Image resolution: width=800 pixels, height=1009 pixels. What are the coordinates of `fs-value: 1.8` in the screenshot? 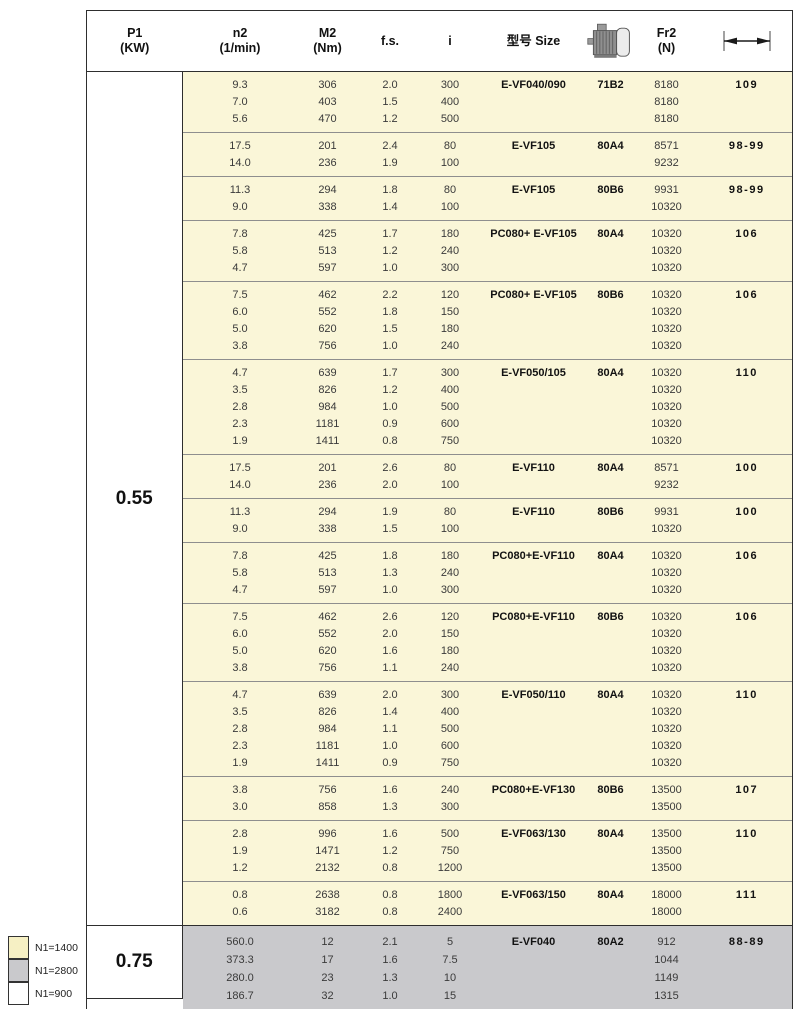 It's located at (390, 556).